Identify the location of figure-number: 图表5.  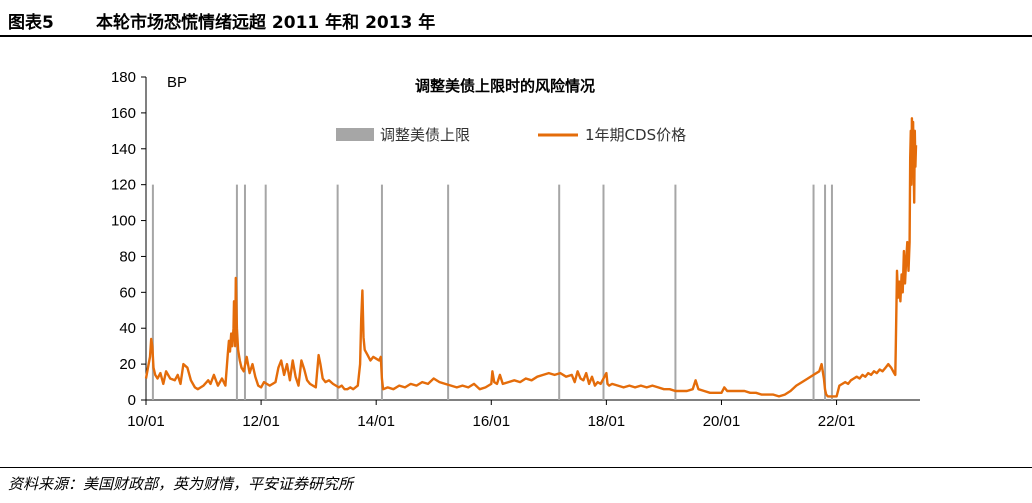
(31, 23).